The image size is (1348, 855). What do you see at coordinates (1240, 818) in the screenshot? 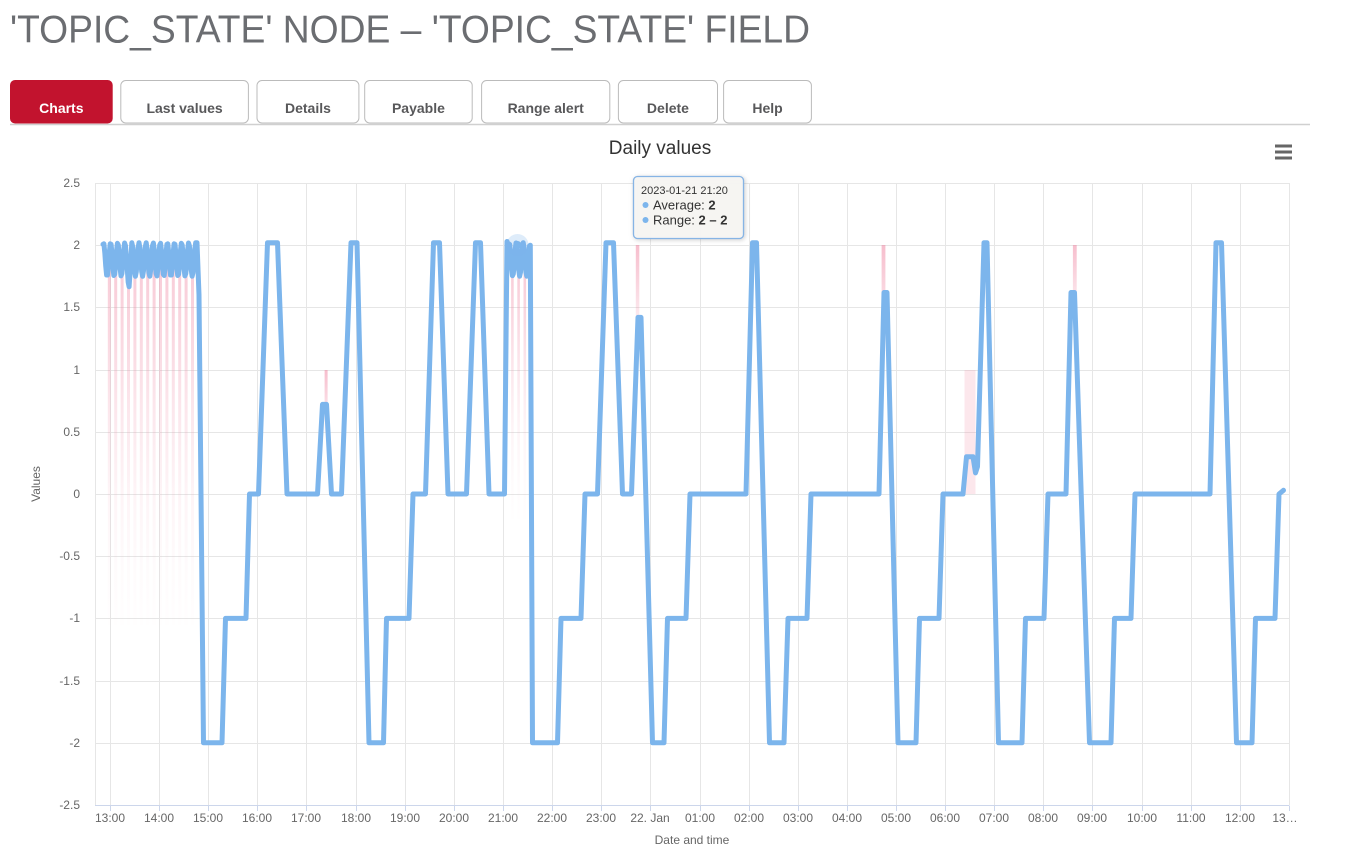
I see `svg-text: 12:00` at bounding box center [1240, 818].